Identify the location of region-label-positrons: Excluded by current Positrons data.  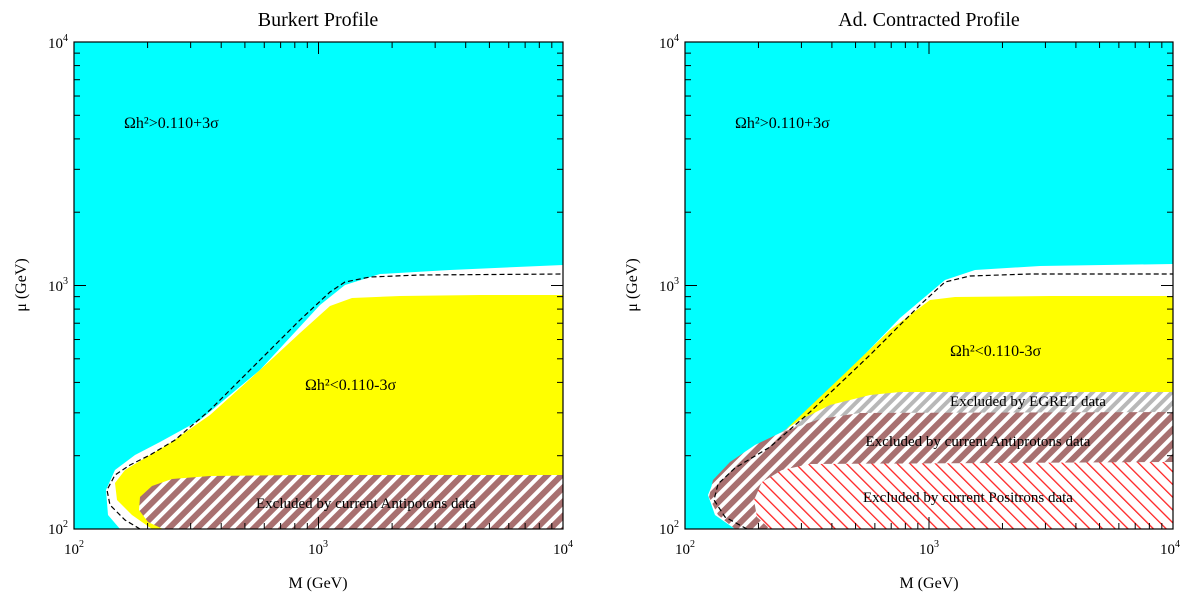
(968, 498).